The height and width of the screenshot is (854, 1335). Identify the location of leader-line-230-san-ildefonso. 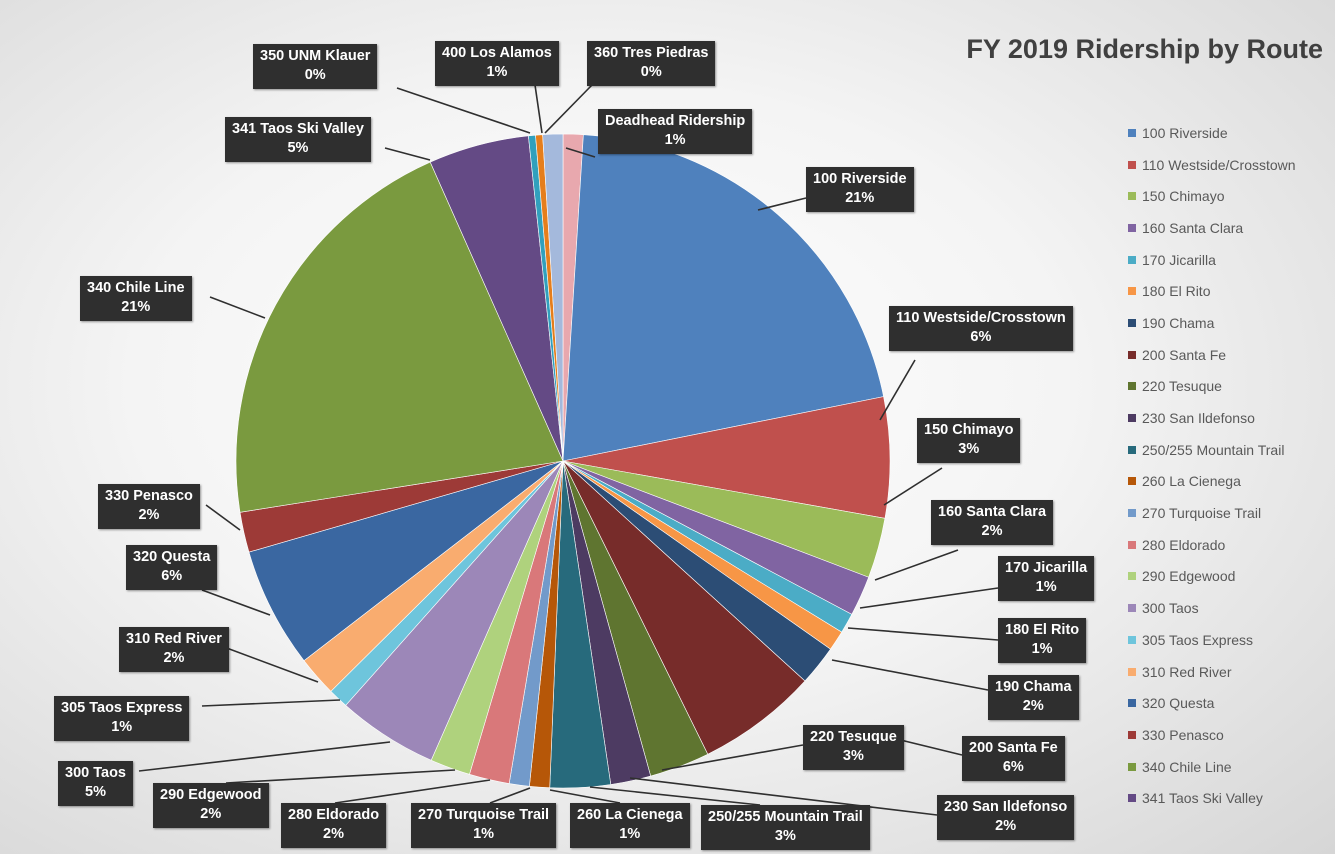
(783, 796).